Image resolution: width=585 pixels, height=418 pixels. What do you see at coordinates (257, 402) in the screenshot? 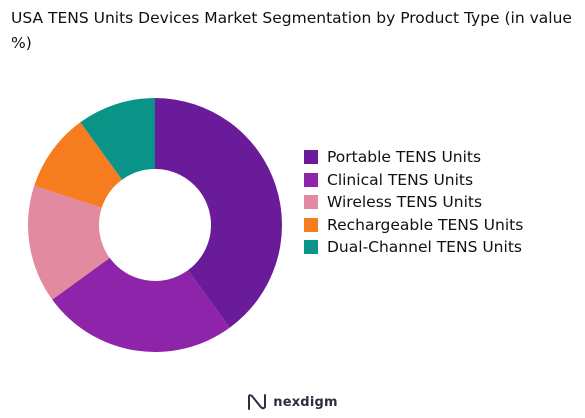
I see `nexdigm-logo-icon` at bounding box center [257, 402].